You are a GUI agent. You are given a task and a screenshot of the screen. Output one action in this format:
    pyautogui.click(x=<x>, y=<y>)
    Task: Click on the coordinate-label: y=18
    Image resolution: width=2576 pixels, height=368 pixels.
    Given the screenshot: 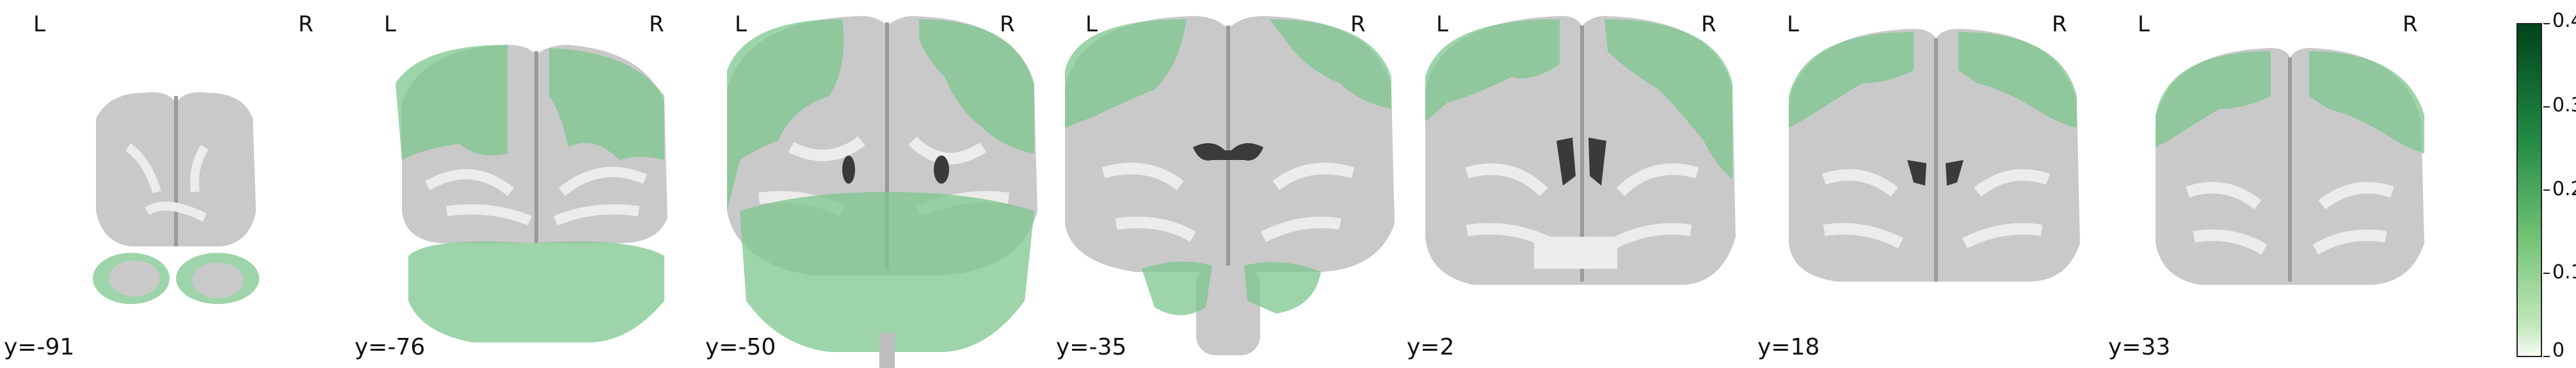 What is the action you would take?
    pyautogui.click(x=1788, y=347)
    